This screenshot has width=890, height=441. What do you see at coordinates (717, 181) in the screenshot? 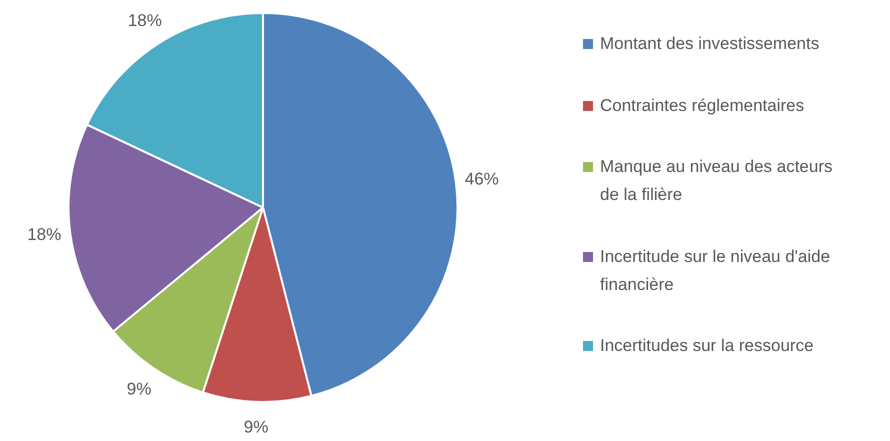
I see `legend-label: Manque au niveau des acteurs de la filière` at bounding box center [717, 181].